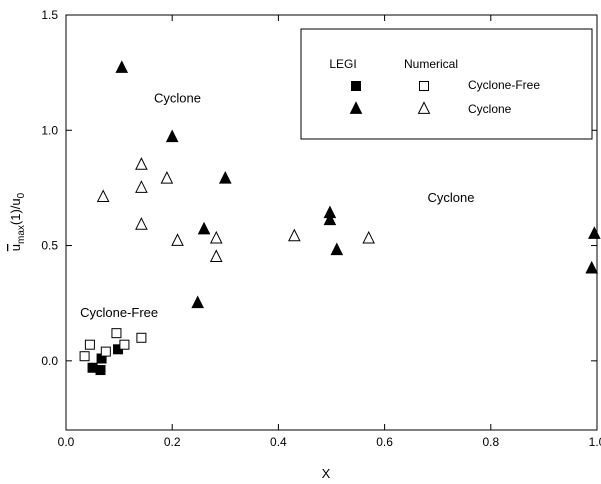 The height and width of the screenshot is (484, 601). What do you see at coordinates (424, 86) in the screenshot?
I see `legend-marker-numerical-cyclone-free` at bounding box center [424, 86].